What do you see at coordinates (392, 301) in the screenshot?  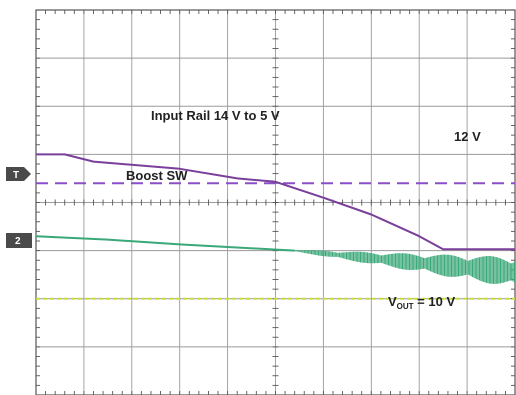 I see `vout-main: V` at bounding box center [392, 301].